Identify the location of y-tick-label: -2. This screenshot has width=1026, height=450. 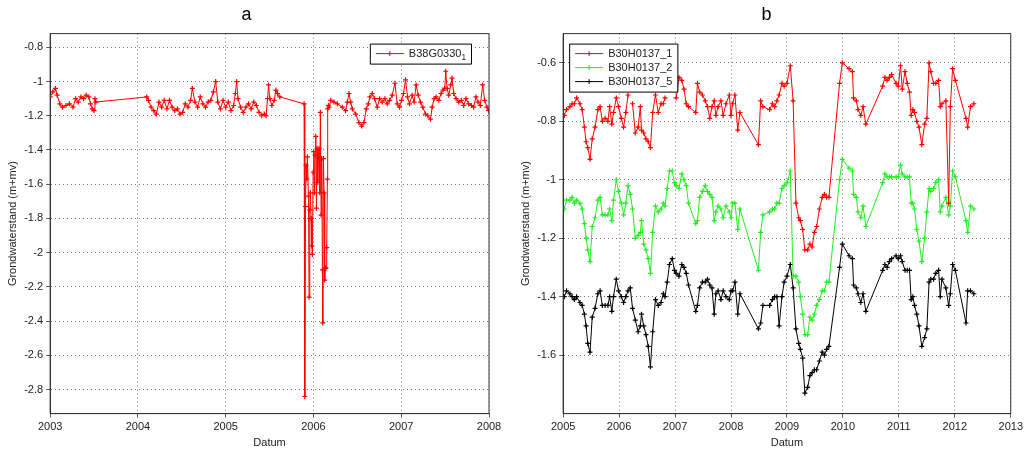
(38, 251).